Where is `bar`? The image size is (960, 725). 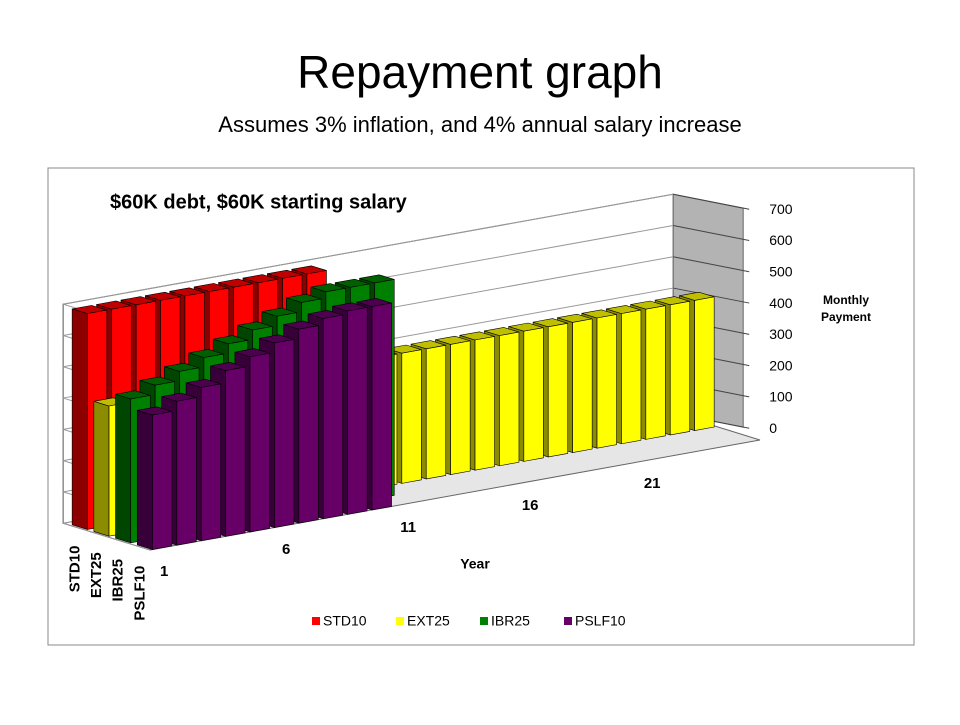 bar is located at coordinates (154, 478).